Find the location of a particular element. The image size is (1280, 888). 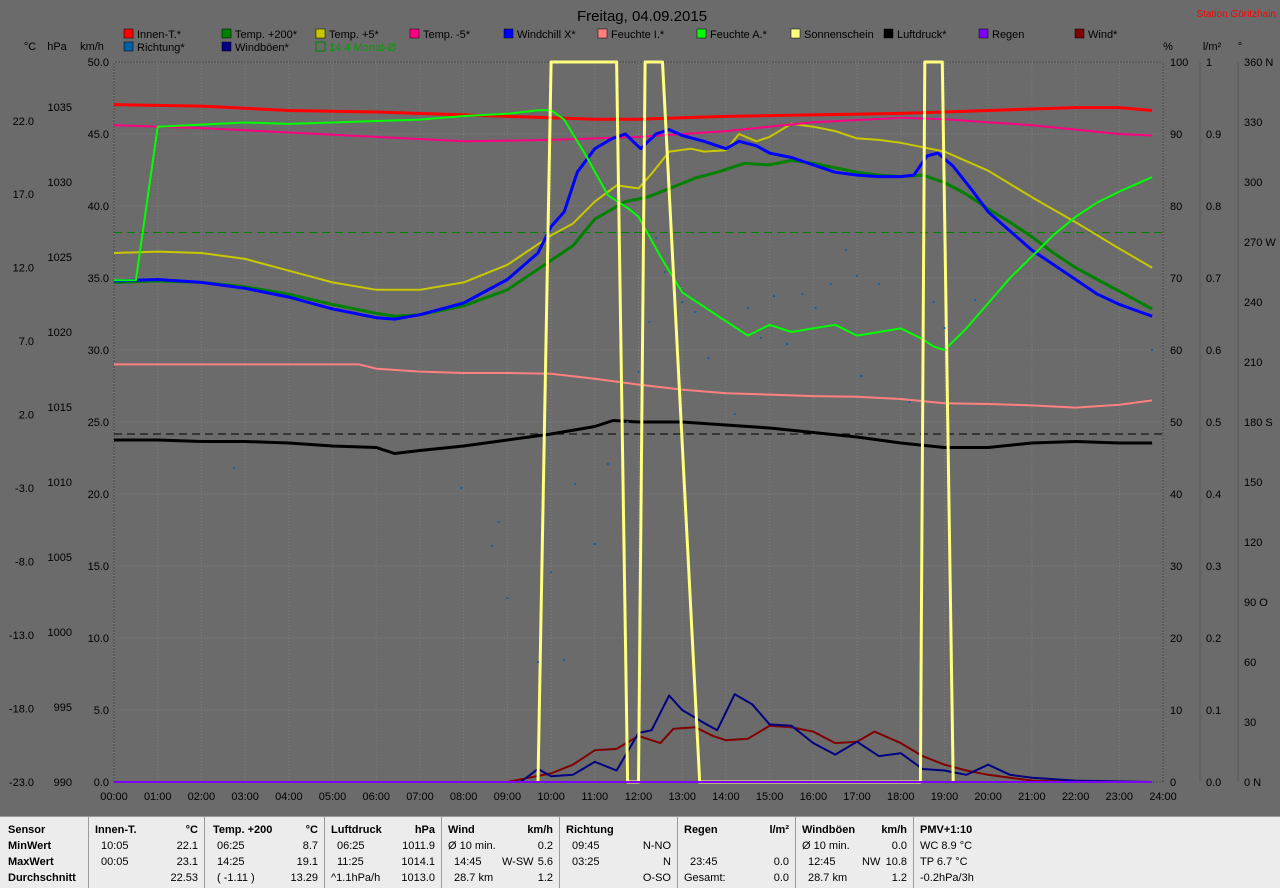

x-axis-tick: 16:00 is located at coordinates (814, 797).